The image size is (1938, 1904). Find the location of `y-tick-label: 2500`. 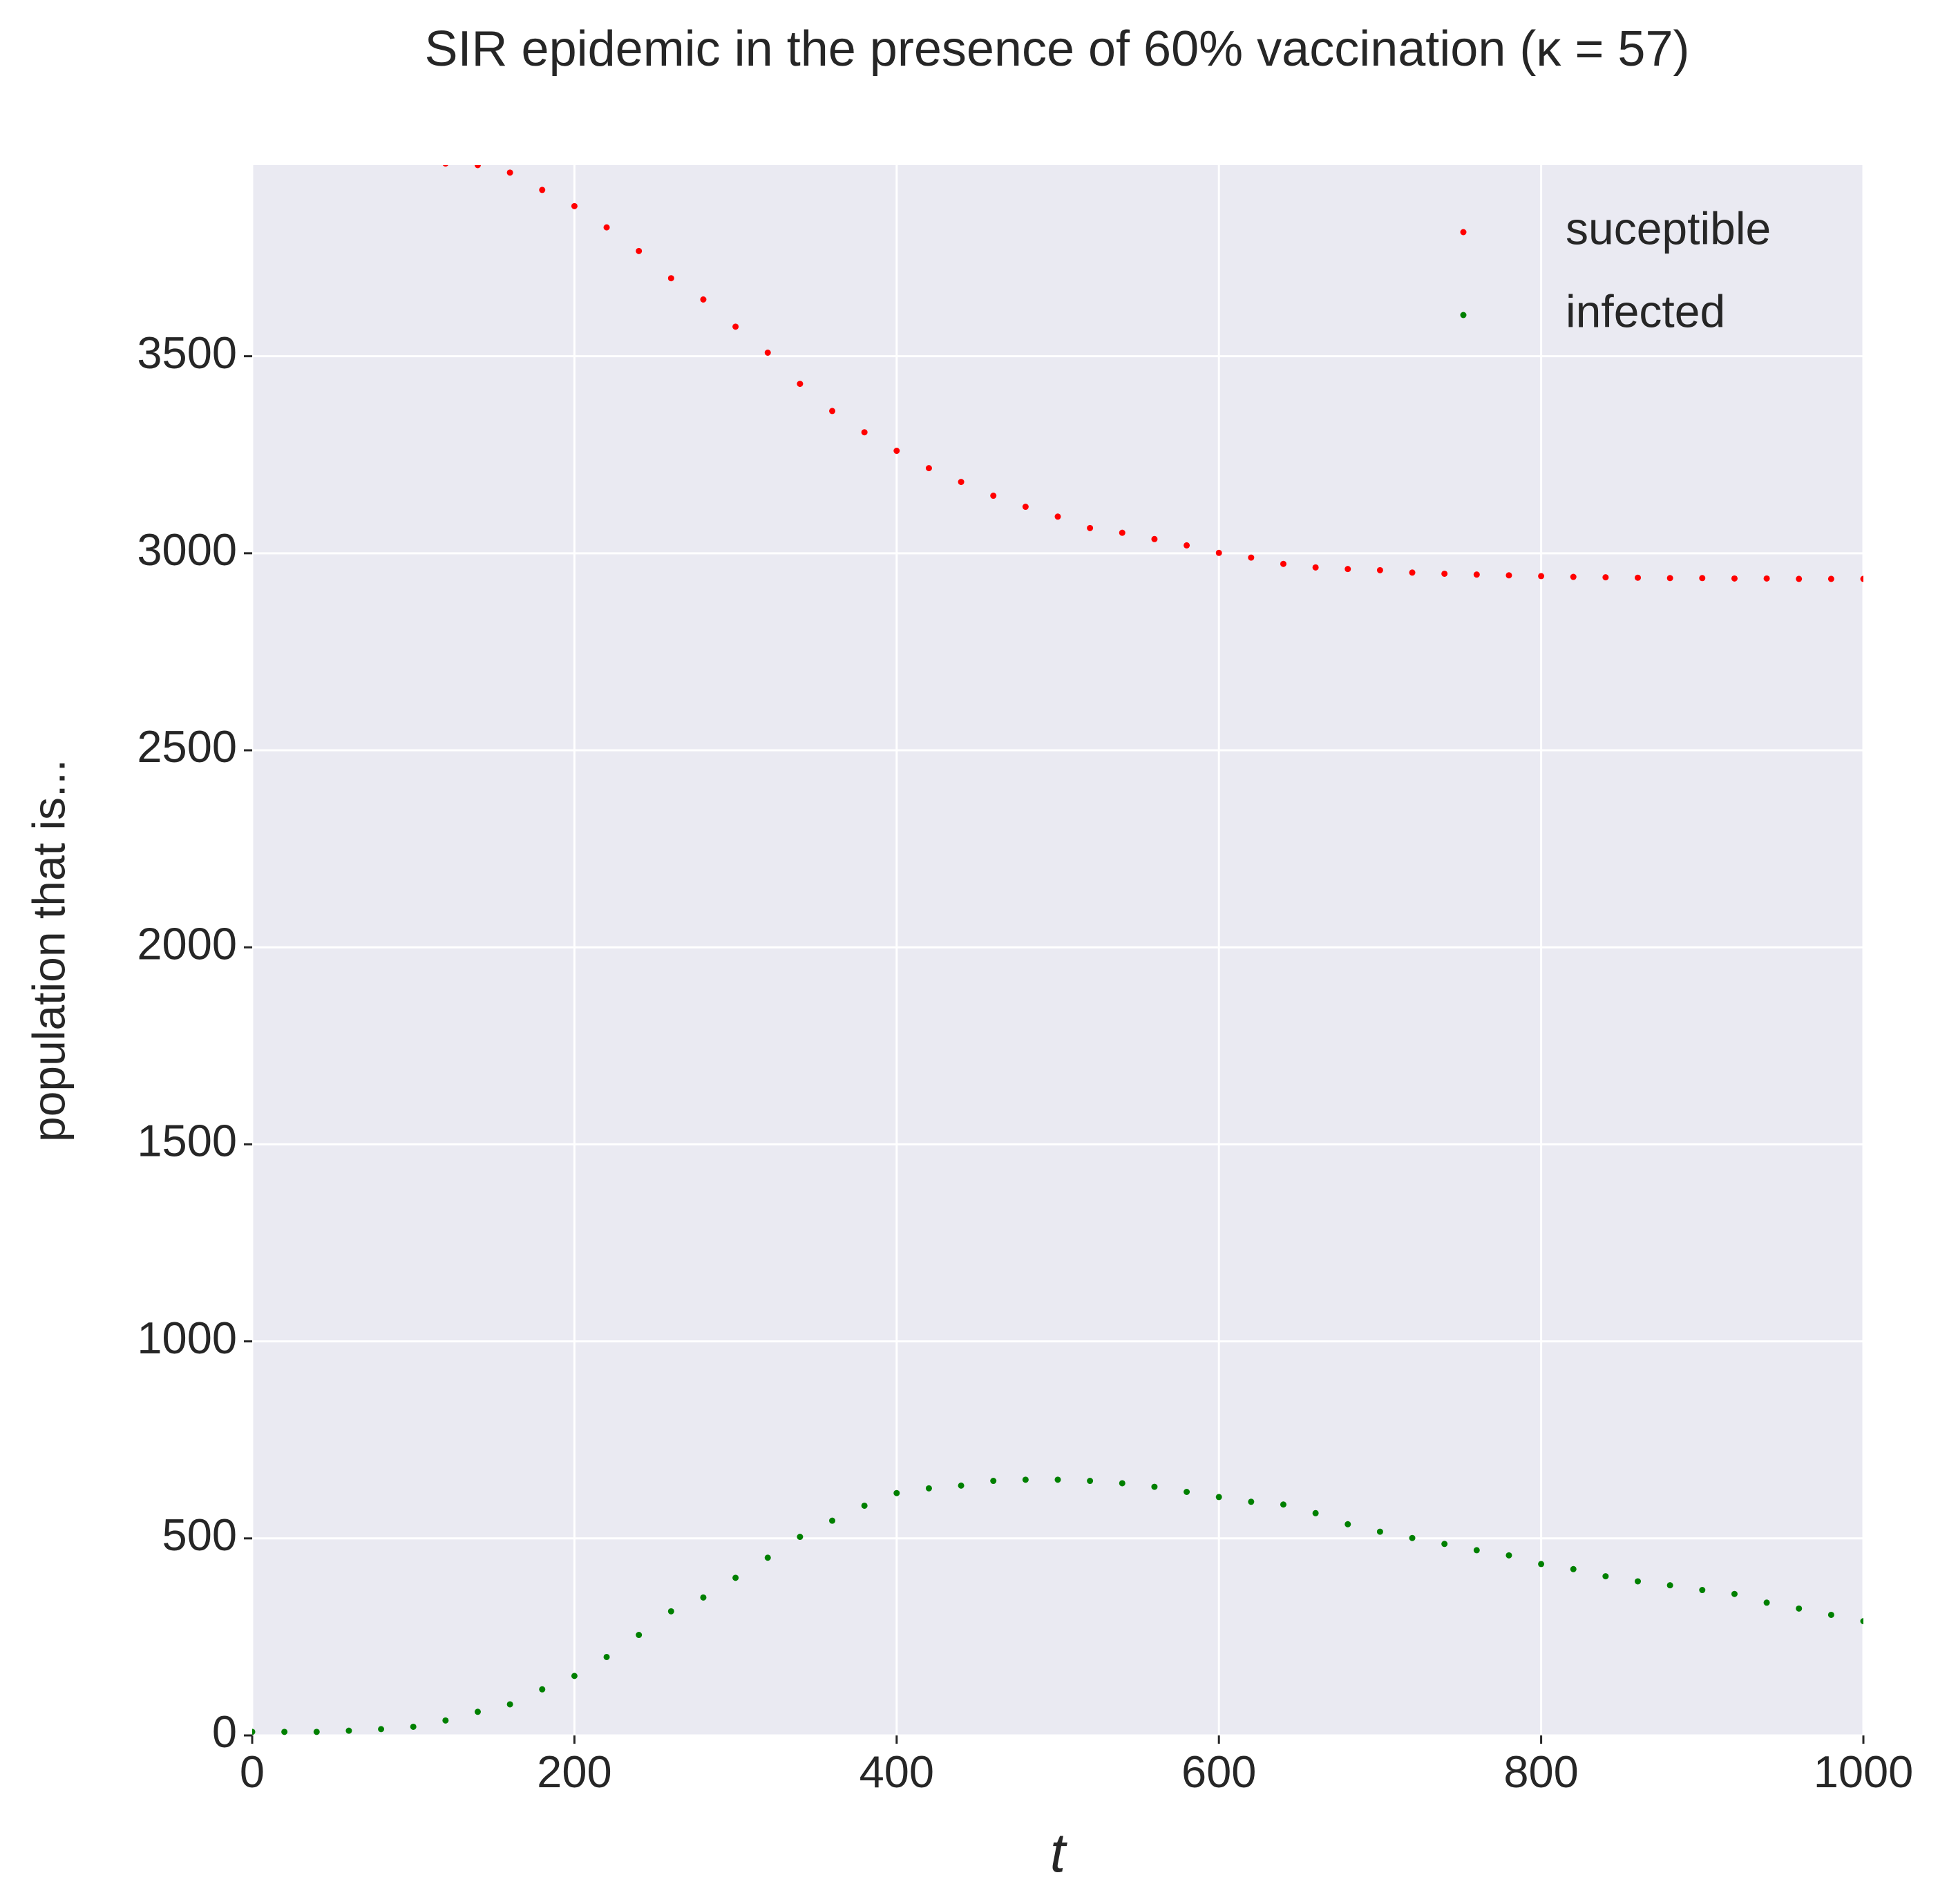

y-tick-label: 2500 is located at coordinates (187, 746).